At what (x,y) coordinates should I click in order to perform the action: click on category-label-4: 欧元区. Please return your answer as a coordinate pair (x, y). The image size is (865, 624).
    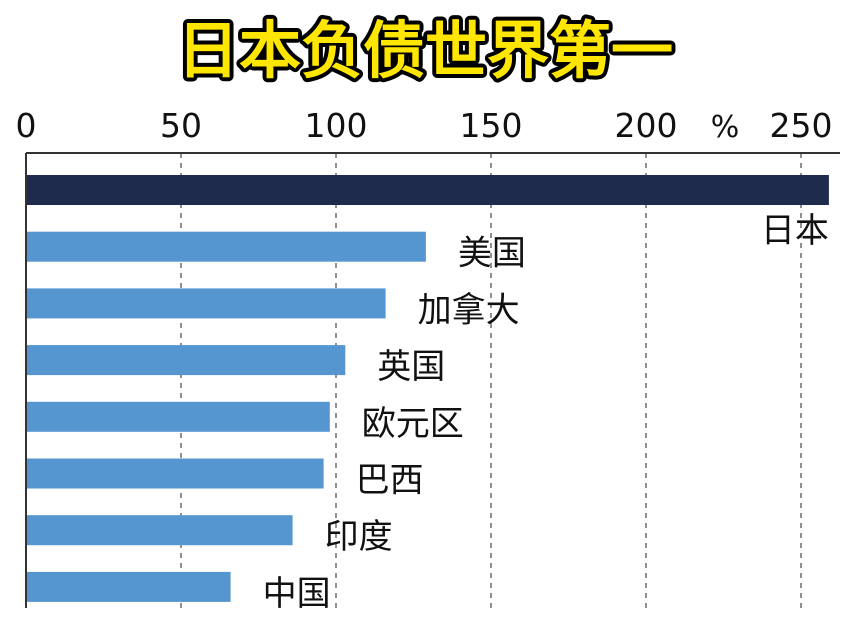
    Looking at the image, I should click on (413, 424).